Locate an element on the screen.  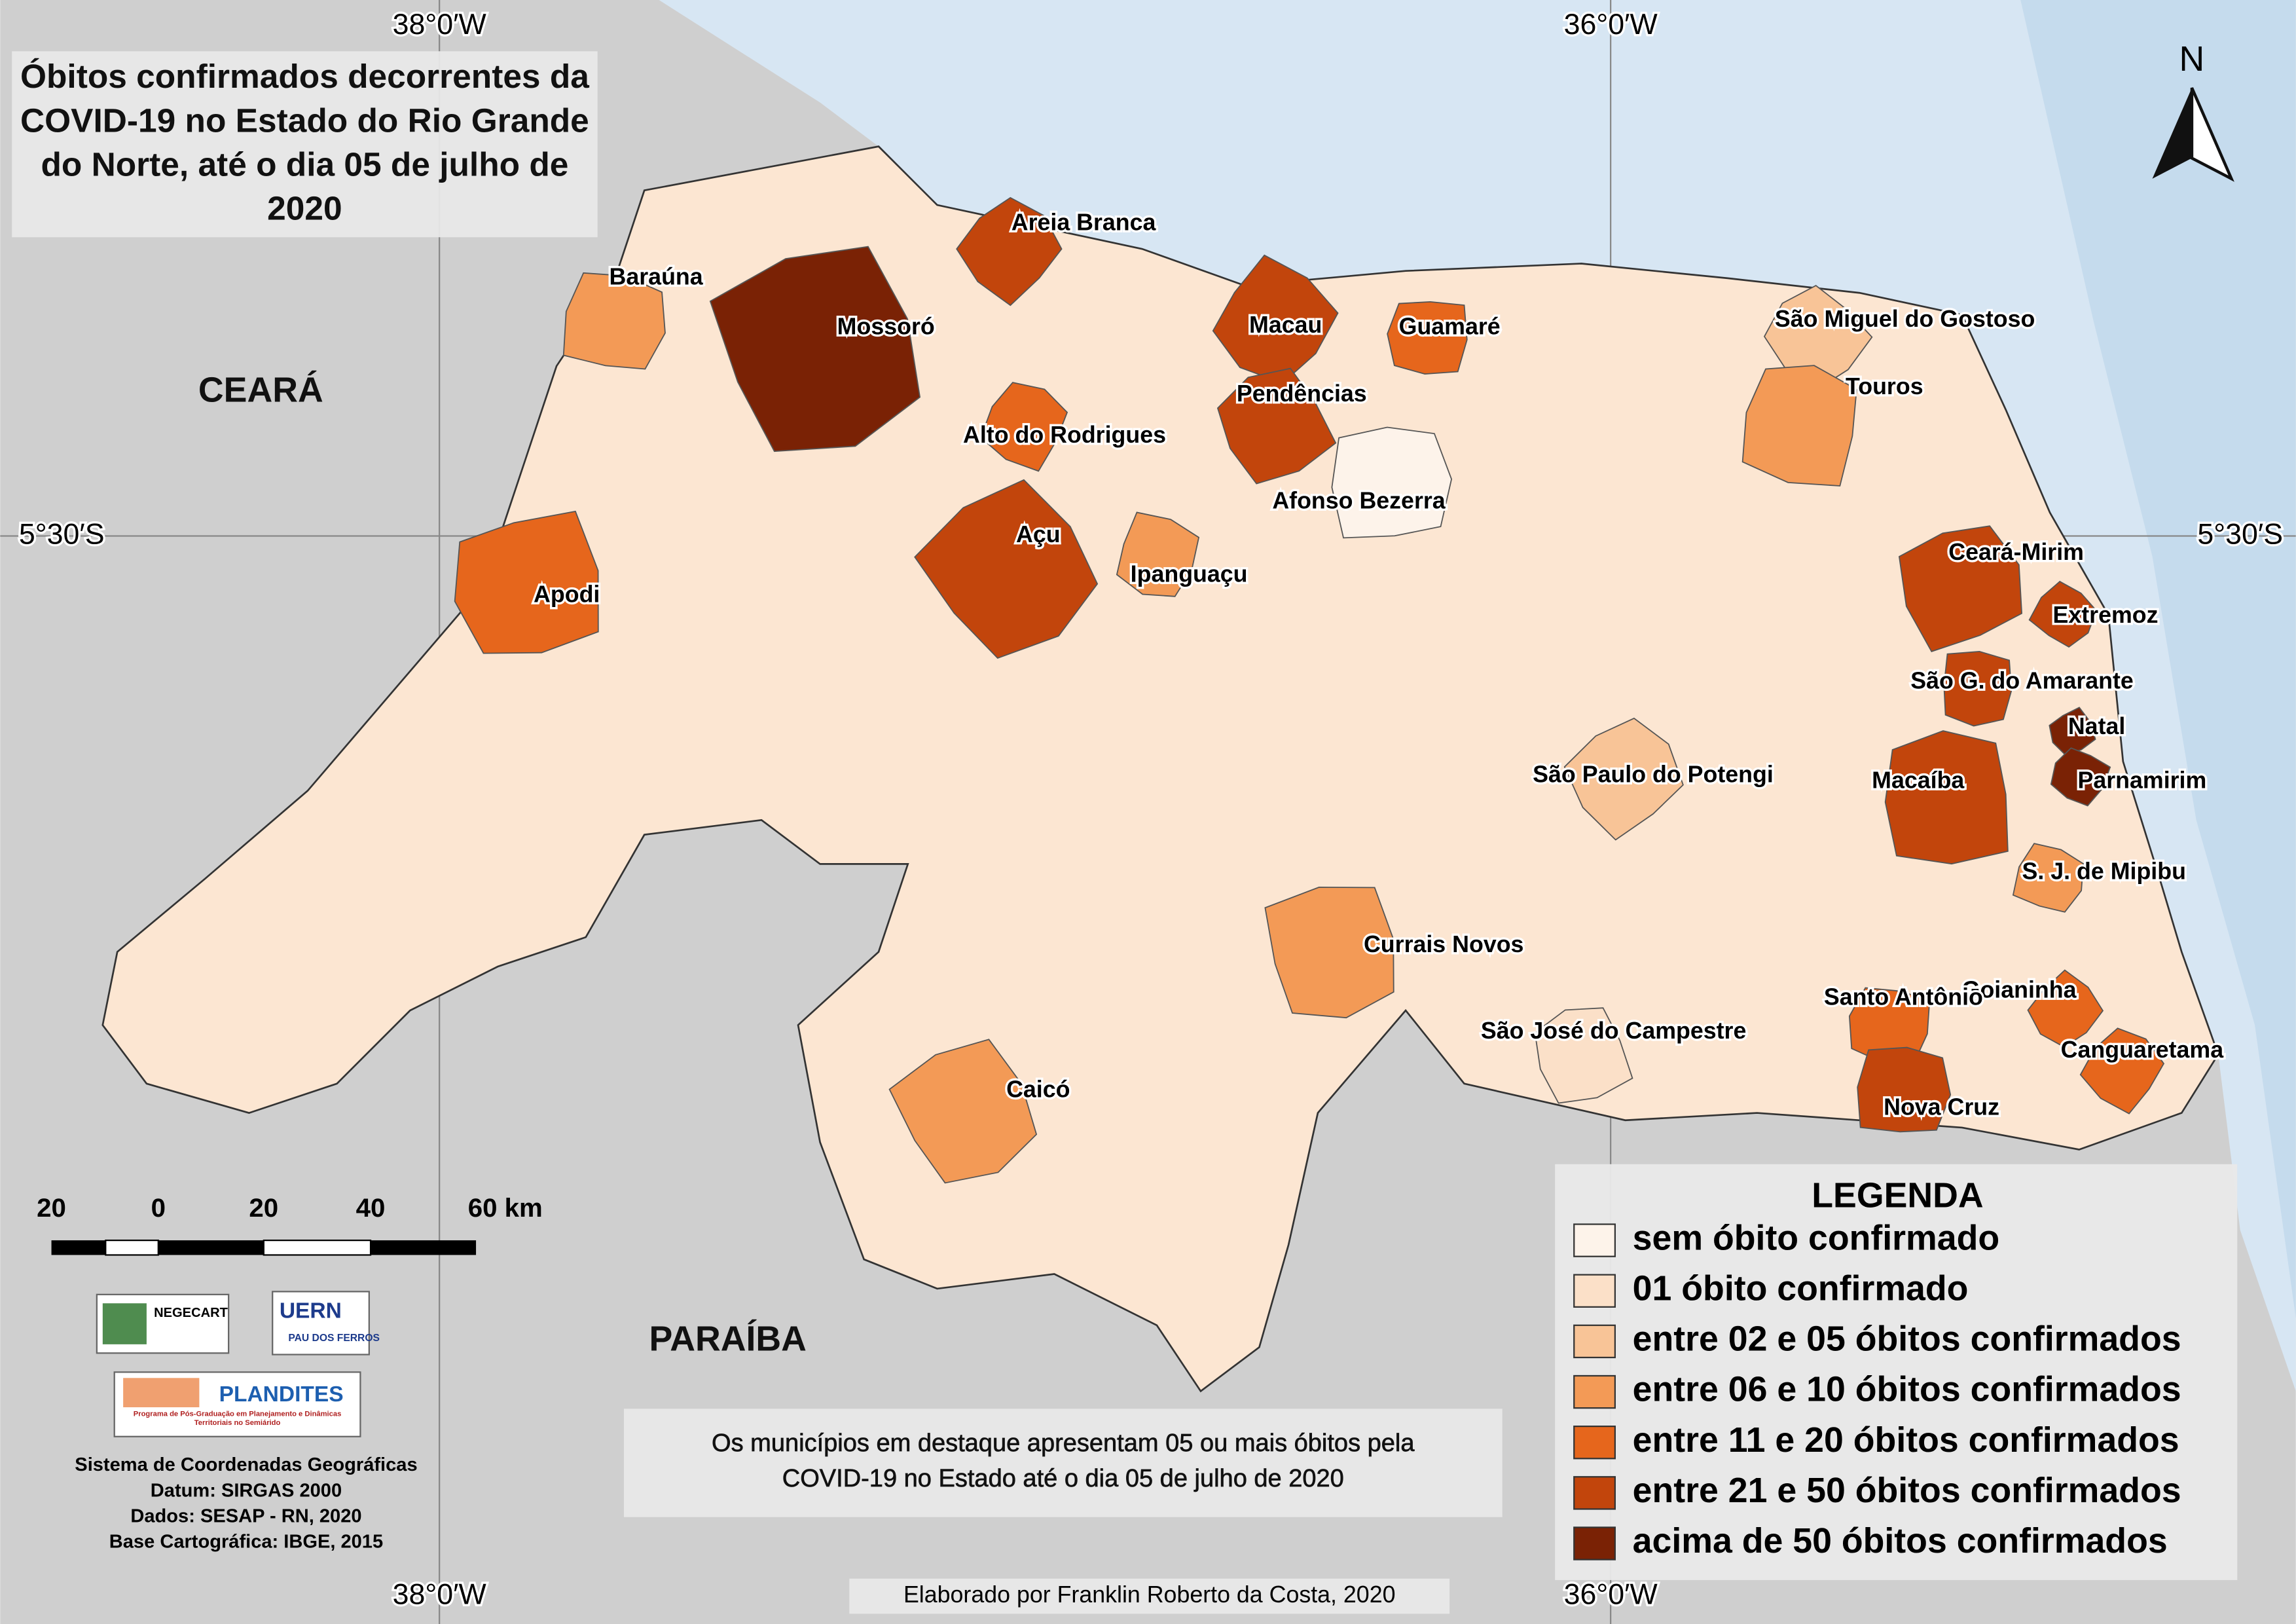
municipality-label: Touros is located at coordinates (1884, 386).